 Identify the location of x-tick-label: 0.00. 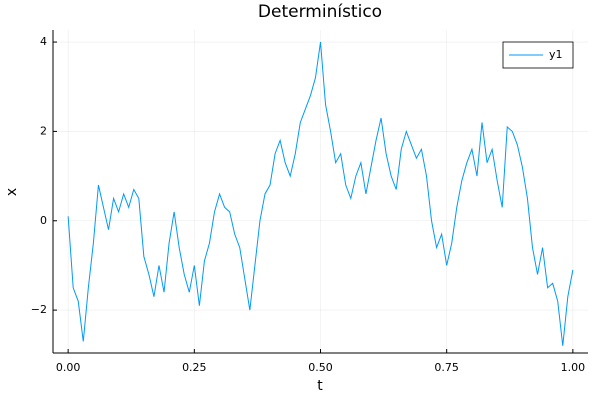
(68, 367).